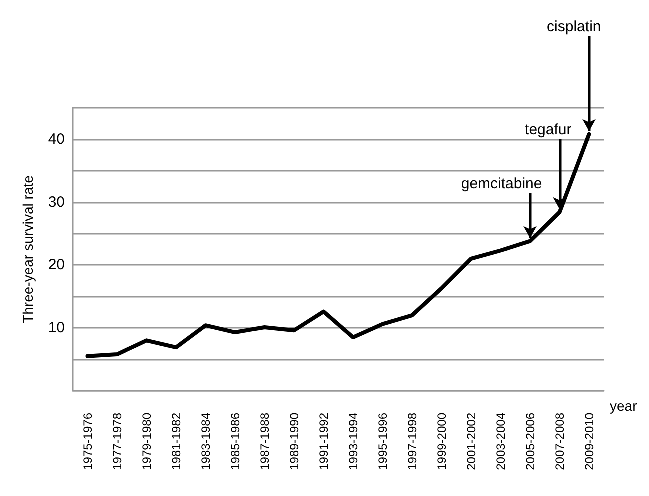 The height and width of the screenshot is (496, 649). Describe the element at coordinates (471, 441) in the screenshot. I see `x-tick-label: 2001-2002` at that location.